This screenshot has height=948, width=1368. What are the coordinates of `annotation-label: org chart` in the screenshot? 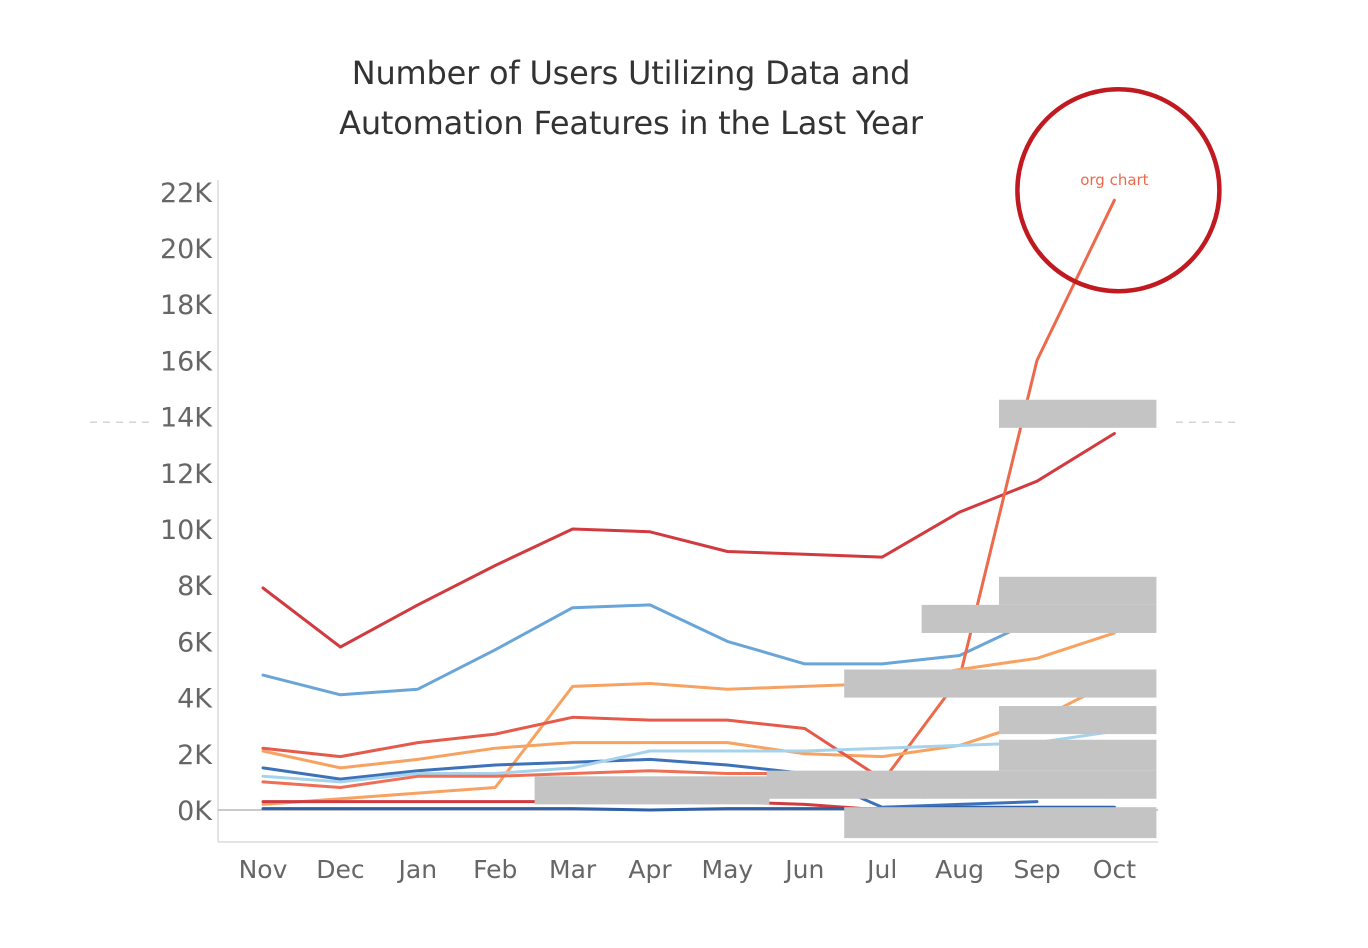 It's located at (1114, 180).